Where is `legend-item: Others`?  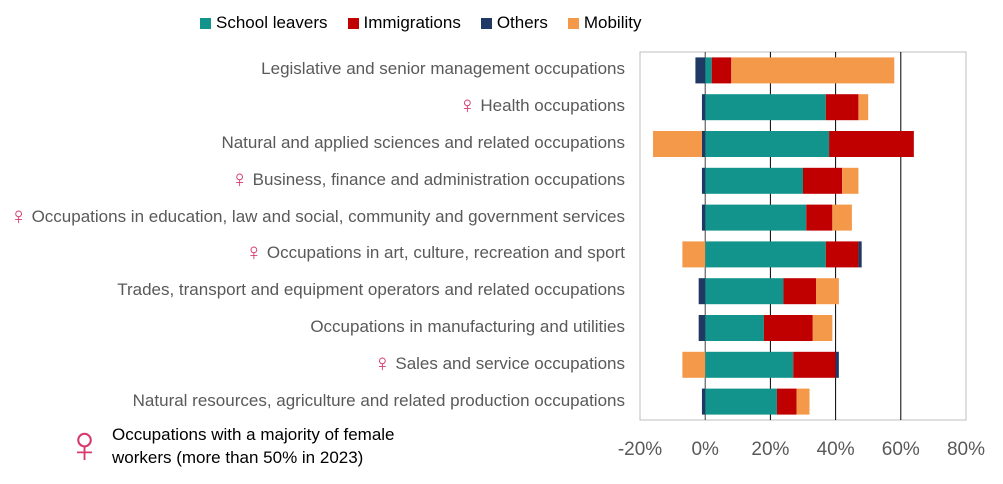 legend-item: Others is located at coordinates (514, 23).